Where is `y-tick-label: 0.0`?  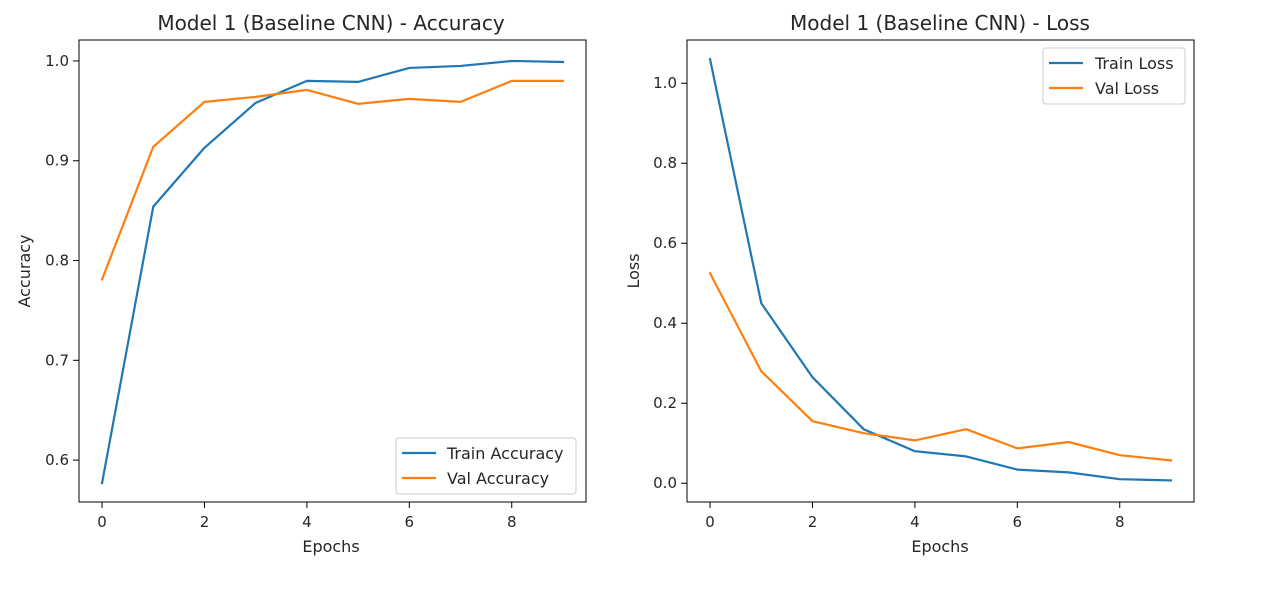 y-tick-label: 0.0 is located at coordinates (665, 483).